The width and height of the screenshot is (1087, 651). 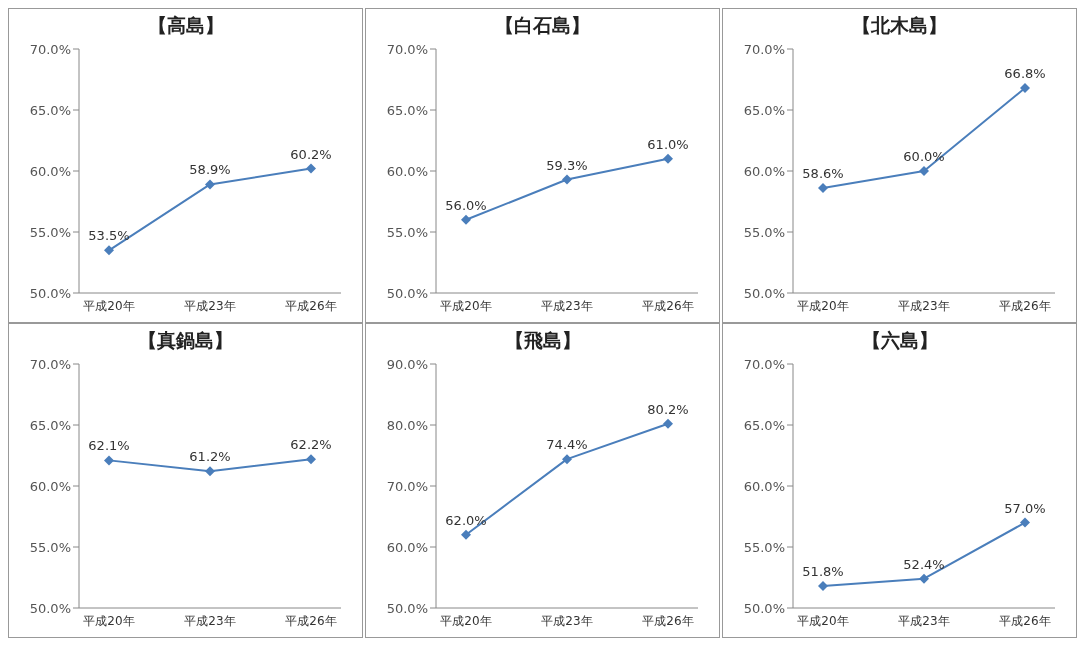 I want to click on y-tick-label: 90.0%, so click(x=407, y=364).